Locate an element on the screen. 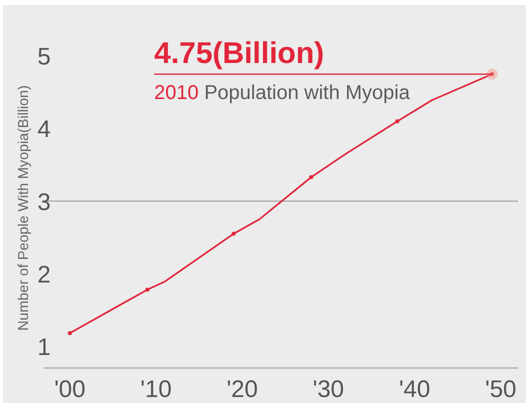 The height and width of the screenshot is (403, 526). x-tick-label: '20 is located at coordinates (242, 389).